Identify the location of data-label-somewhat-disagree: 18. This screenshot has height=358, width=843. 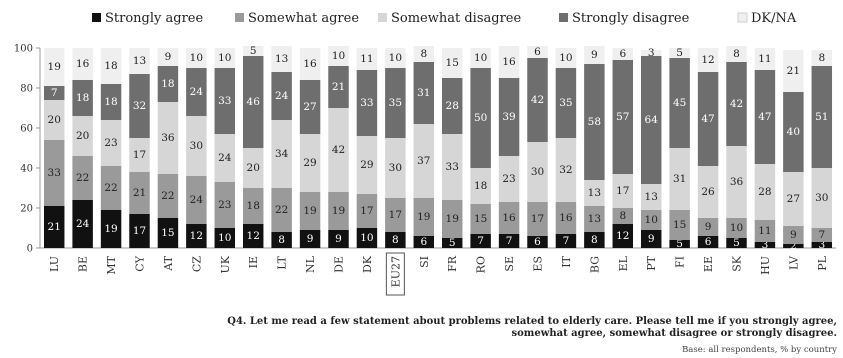
(480, 186).